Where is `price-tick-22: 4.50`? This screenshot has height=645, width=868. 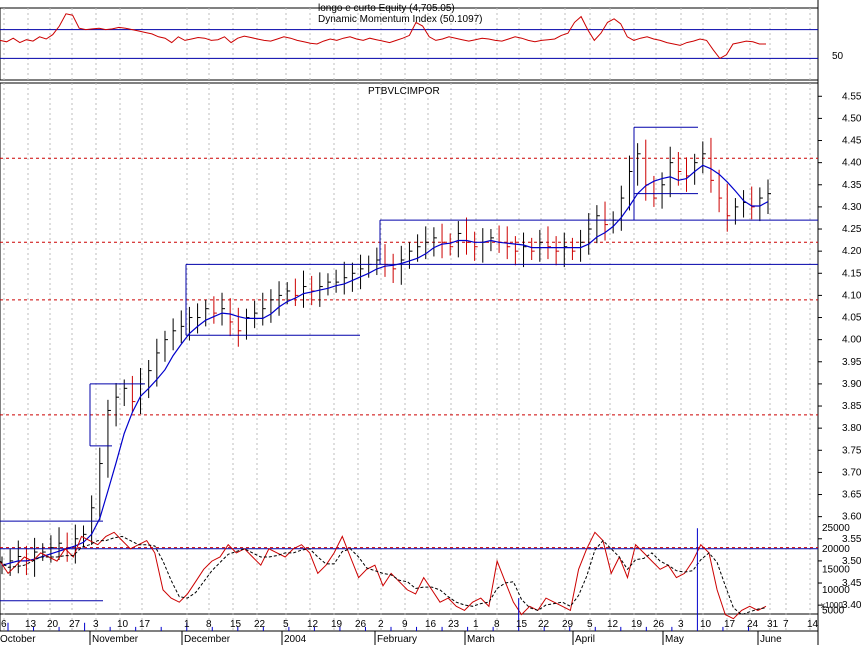 price-tick-22: 4.50 is located at coordinates (852, 118).